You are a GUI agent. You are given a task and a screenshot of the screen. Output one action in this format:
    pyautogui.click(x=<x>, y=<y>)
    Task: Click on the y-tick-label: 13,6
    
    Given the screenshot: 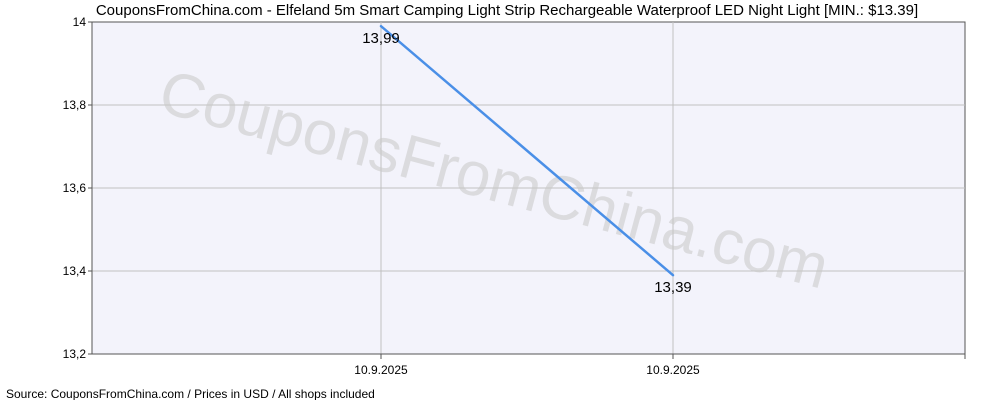 What is the action you would take?
    pyautogui.click(x=75, y=188)
    